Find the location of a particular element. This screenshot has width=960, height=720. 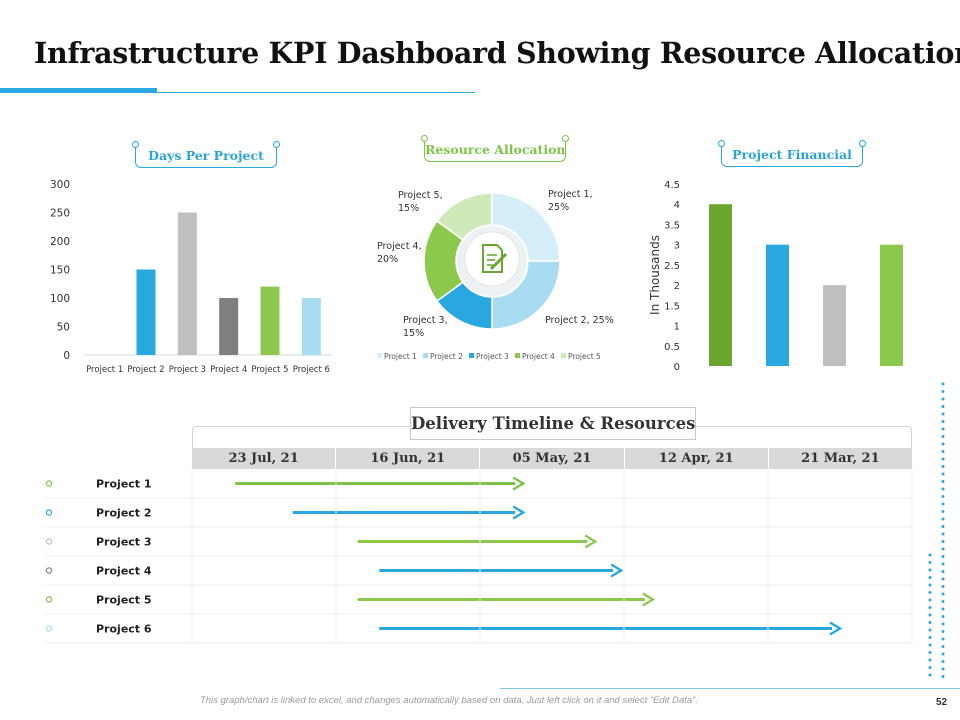

gantt-row-label: Project 1 is located at coordinates (124, 484).